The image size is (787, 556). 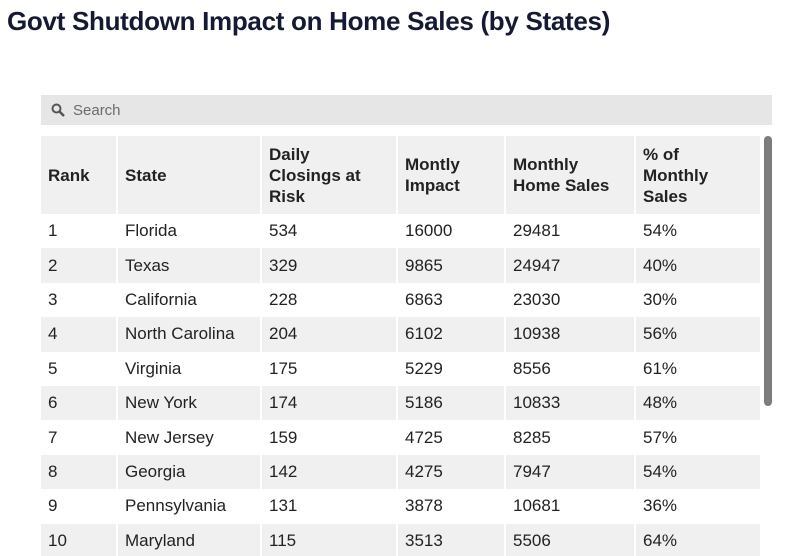 What do you see at coordinates (697, 300) in the screenshot?
I see `table-cell: 30%` at bounding box center [697, 300].